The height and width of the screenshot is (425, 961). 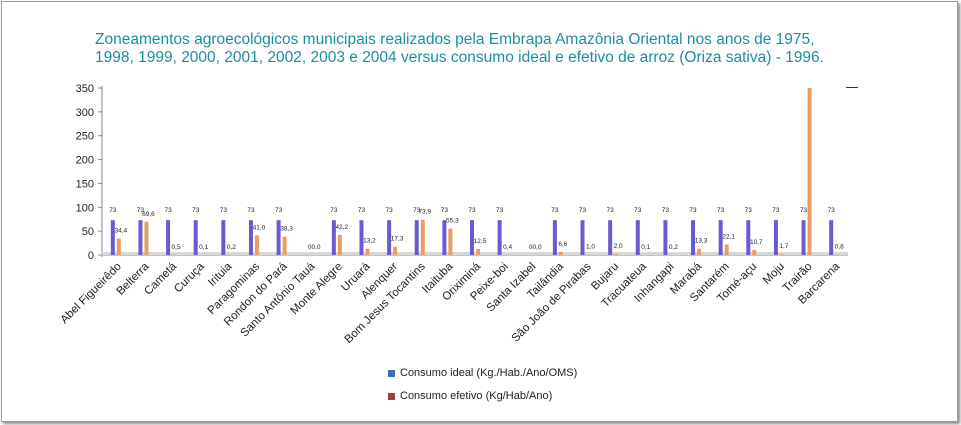 I want to click on data-label-efetivo: 0,4, so click(x=507, y=247).